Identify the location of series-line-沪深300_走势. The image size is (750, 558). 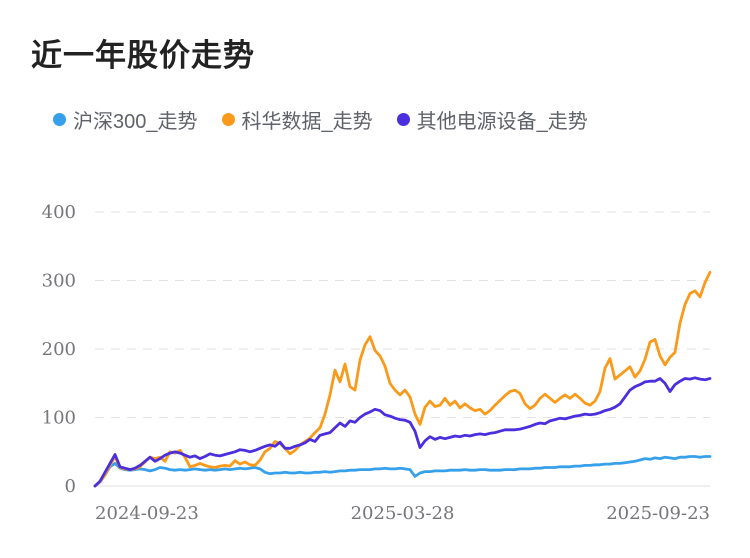
(402, 471).